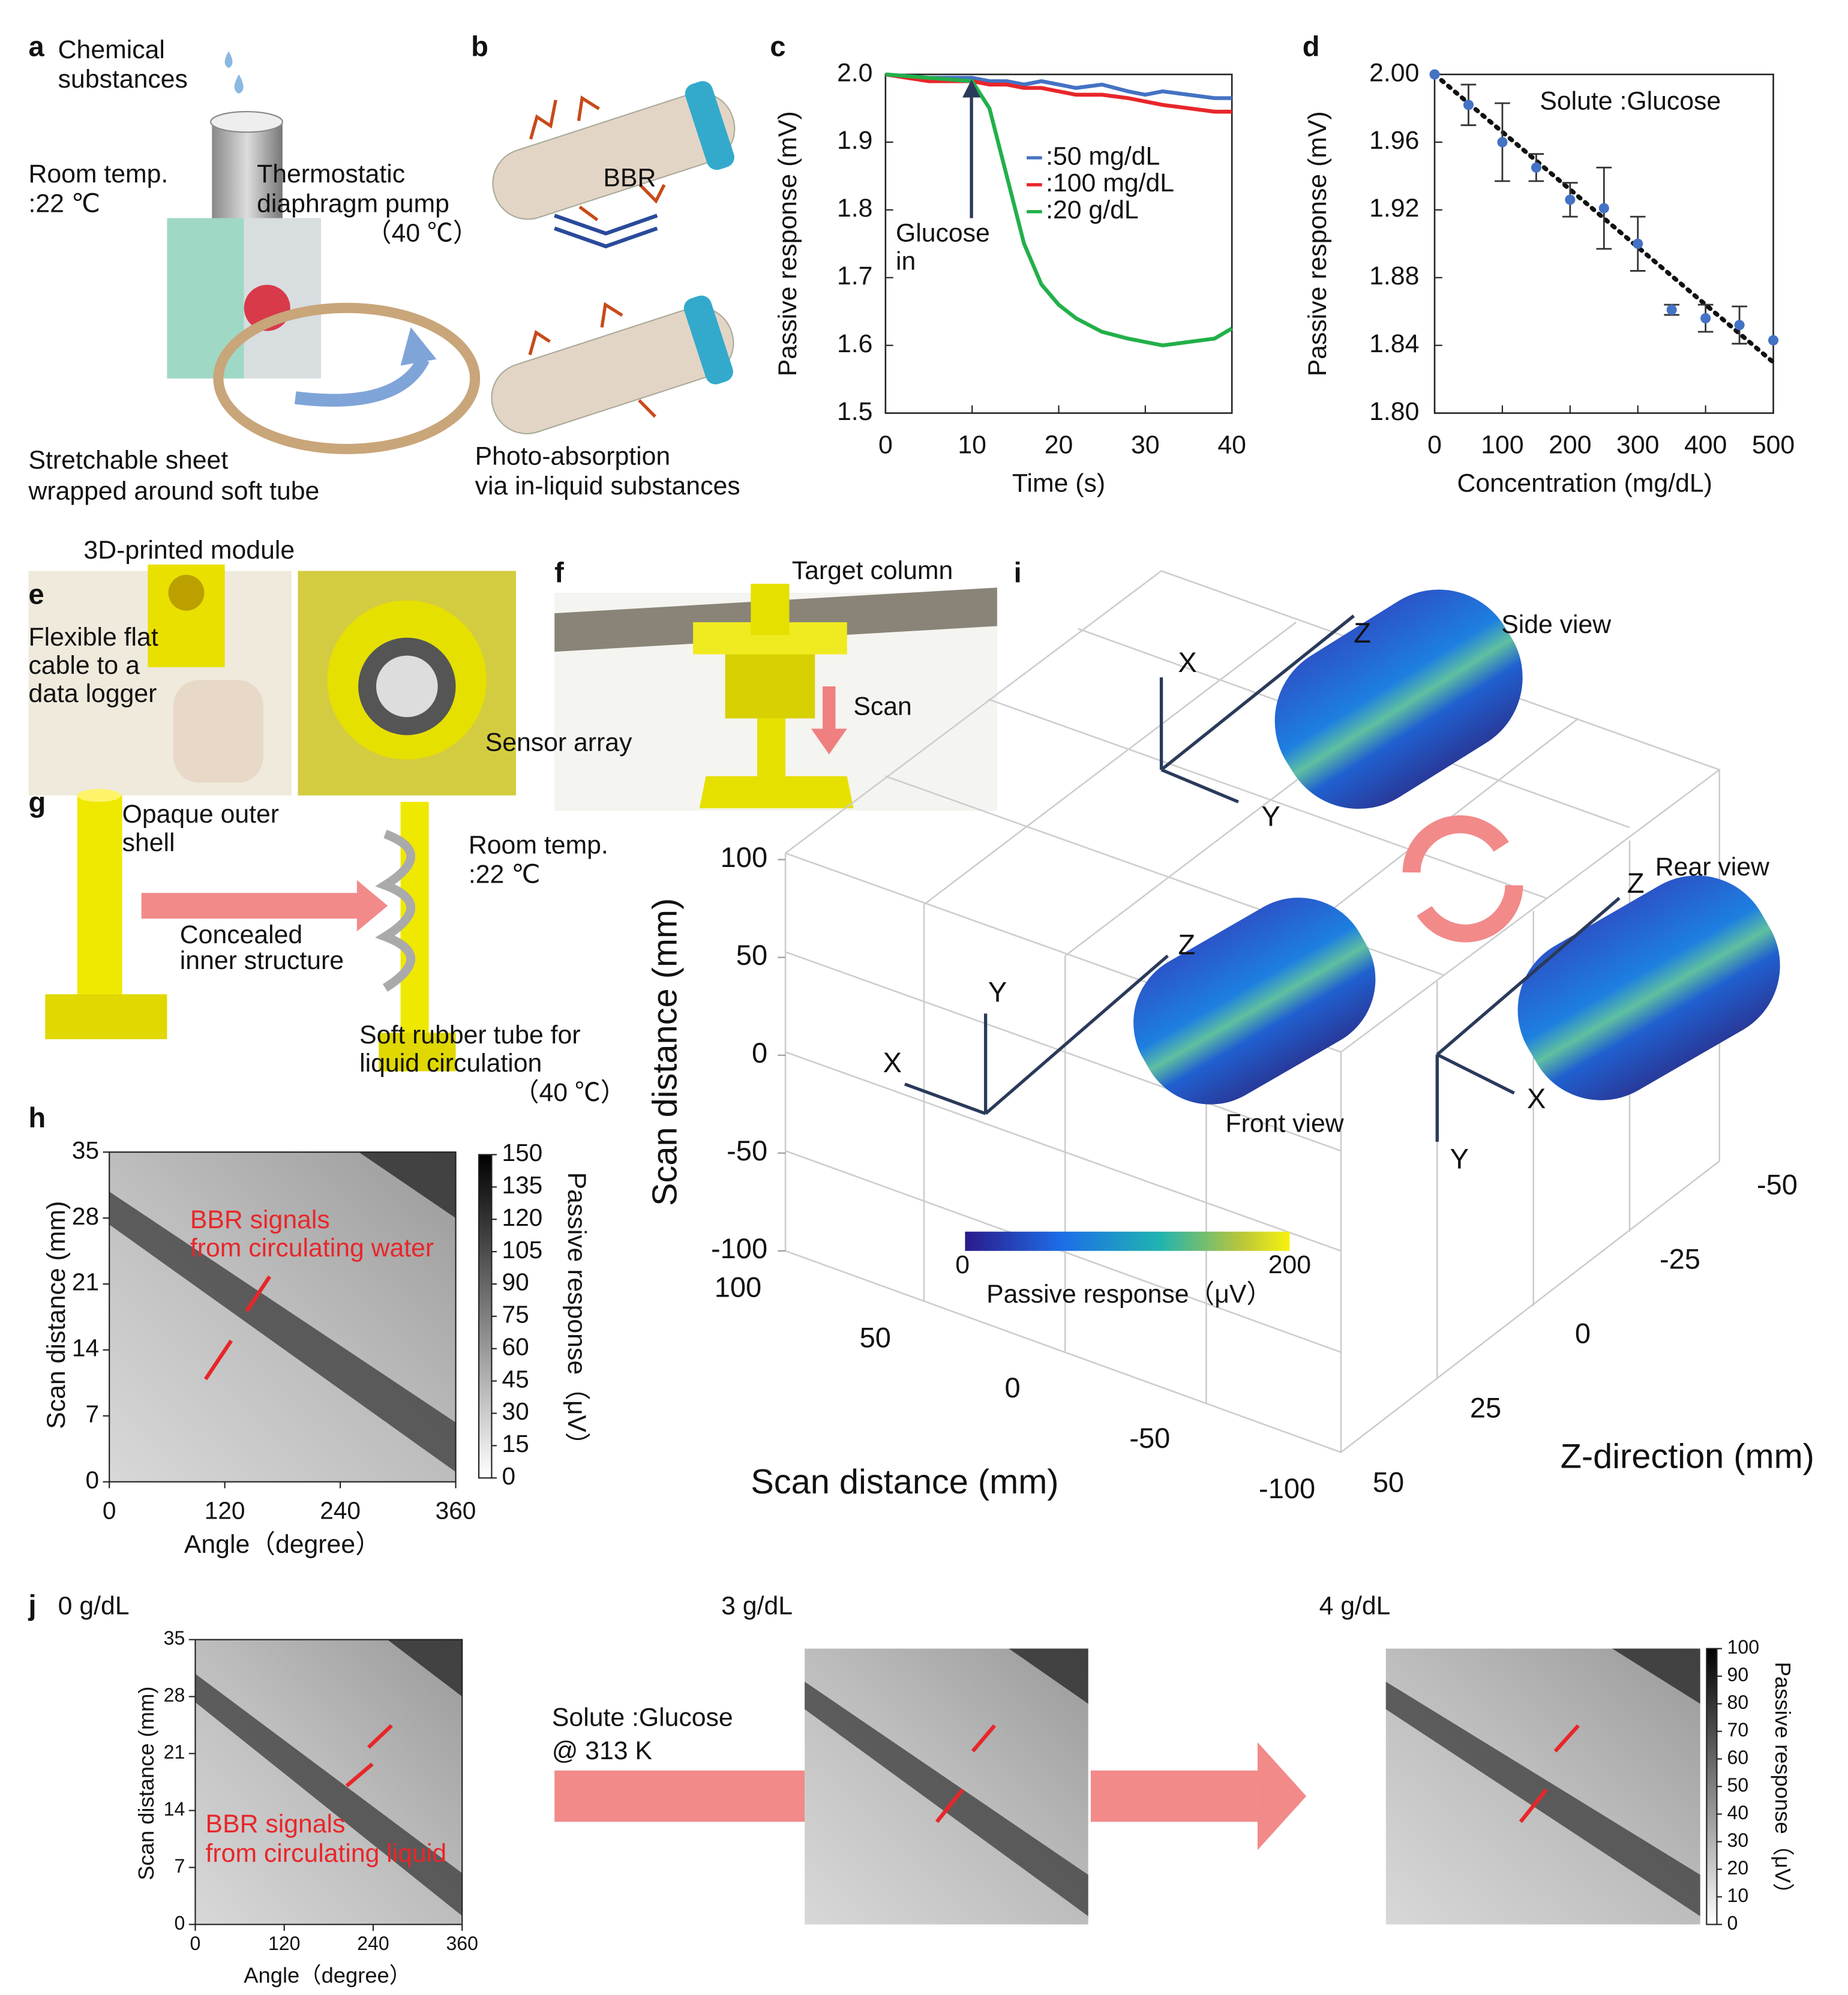  I want to click on colorbar-tick-label: 40, so click(1738, 1812).